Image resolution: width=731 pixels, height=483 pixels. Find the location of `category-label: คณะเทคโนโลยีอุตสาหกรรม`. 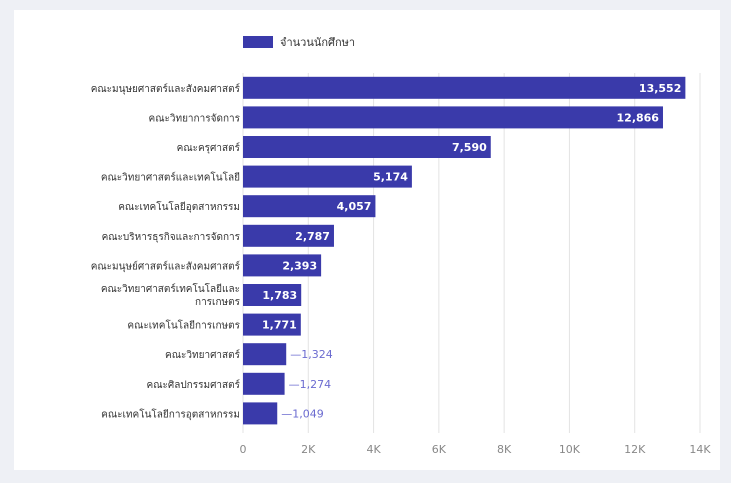

category-label: คณะเทคโนโลยีอุตสาหกรรม is located at coordinates (179, 206).